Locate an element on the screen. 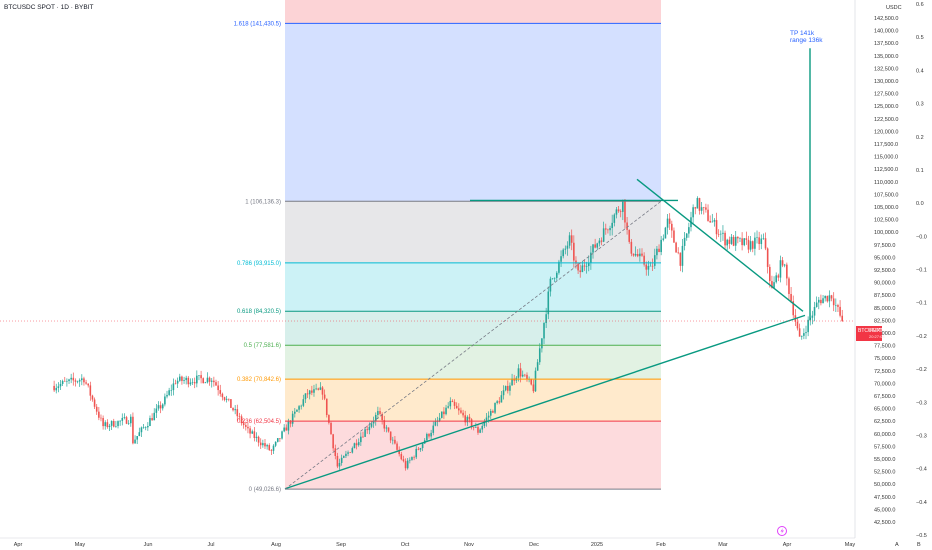 This screenshot has width=932, height=550. log-scale-button: B is located at coordinates (919, 545).